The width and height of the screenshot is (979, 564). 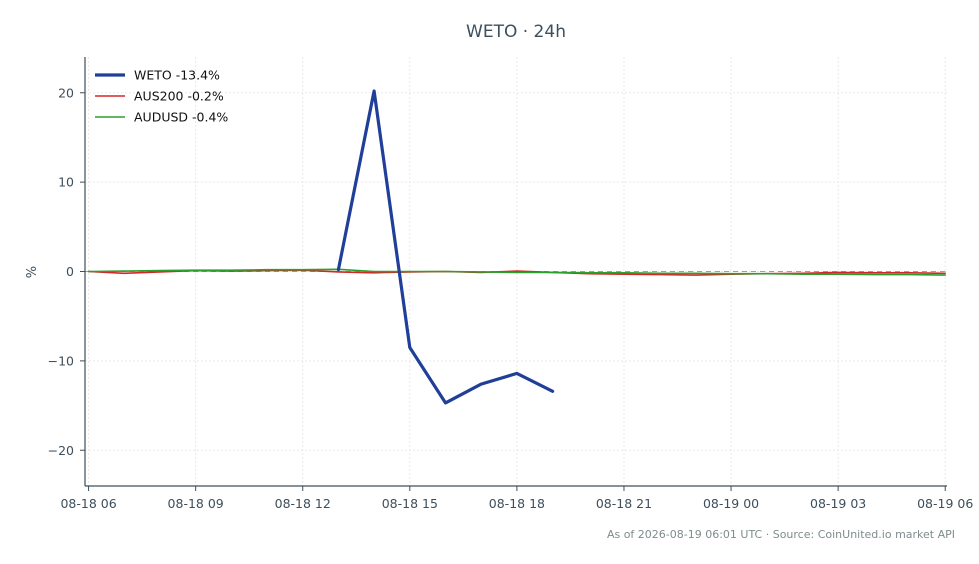 I want to click on y-tick-label: 0, so click(x=70, y=271).